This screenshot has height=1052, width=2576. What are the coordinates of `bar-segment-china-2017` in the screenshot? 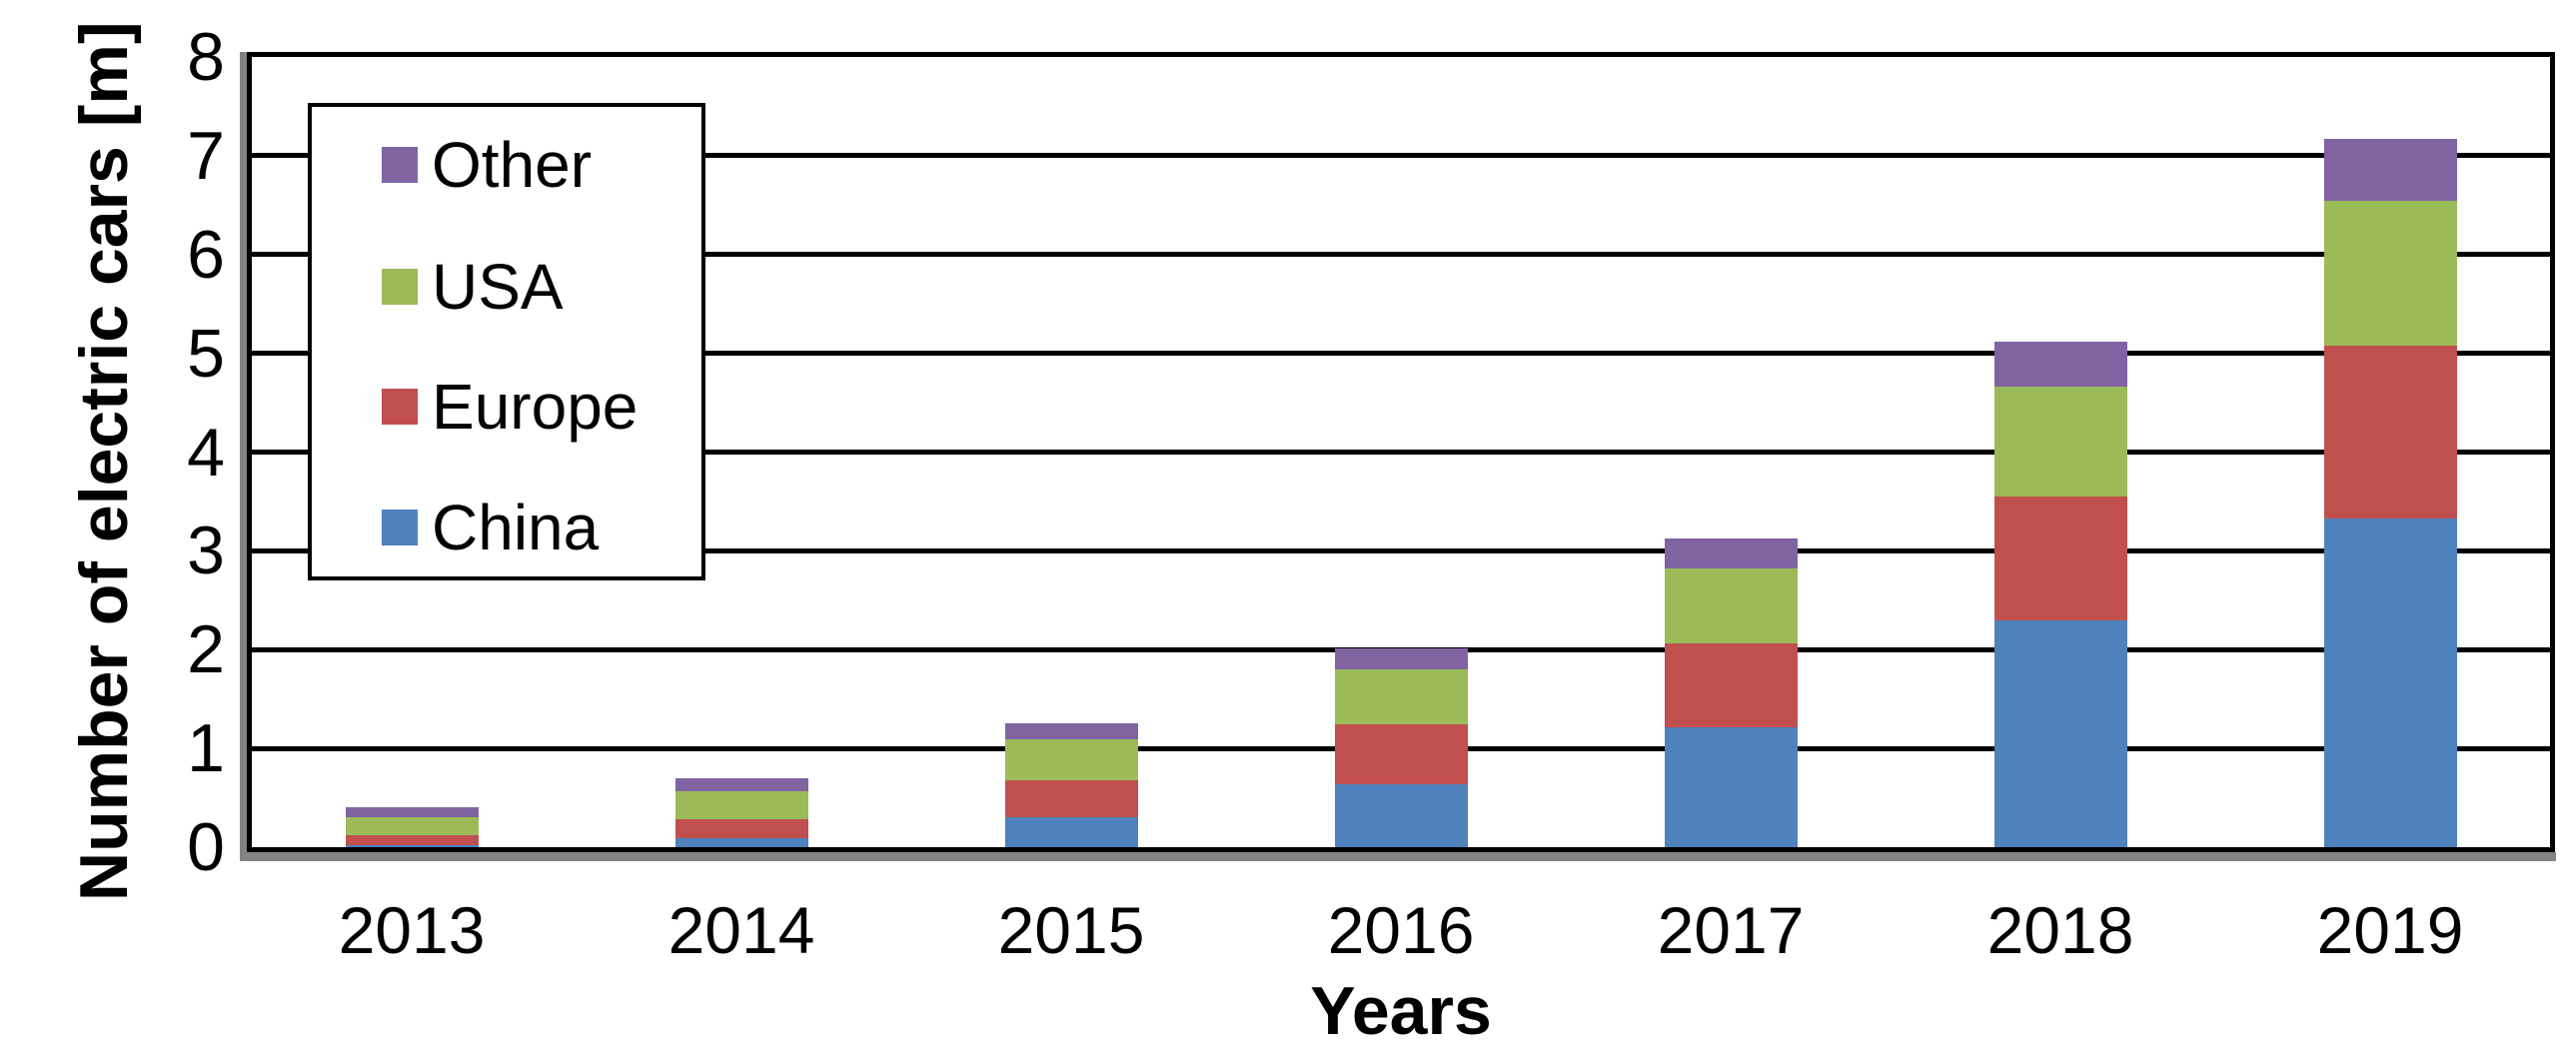 It's located at (1731, 787).